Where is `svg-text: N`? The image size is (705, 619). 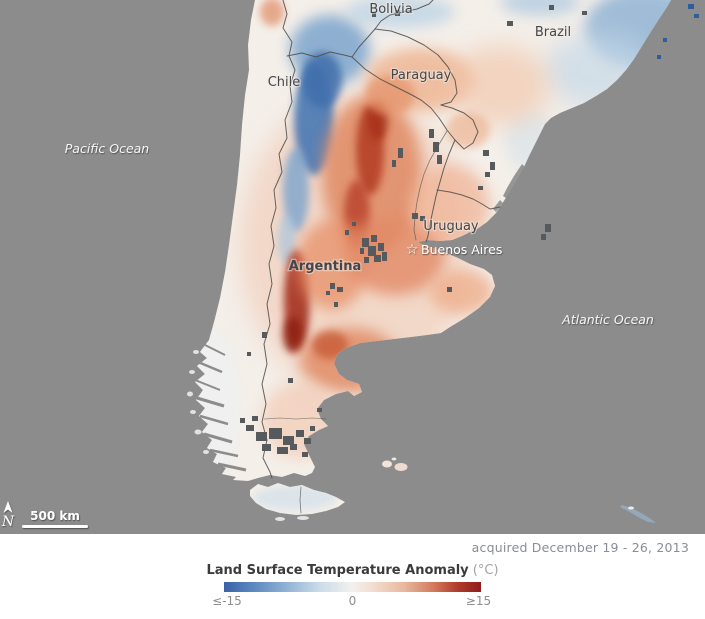
svg-text: N is located at coordinates (8, 522).